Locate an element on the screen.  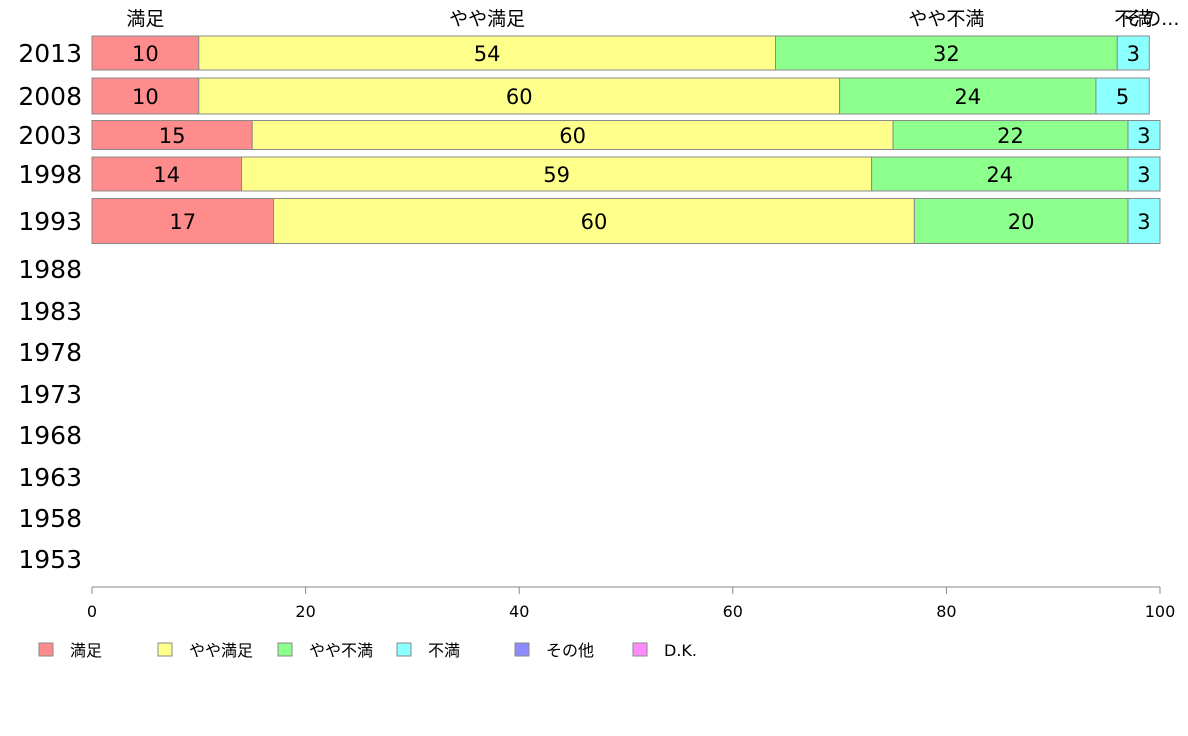
data-label-2013-s2: 32 is located at coordinates (946, 54).